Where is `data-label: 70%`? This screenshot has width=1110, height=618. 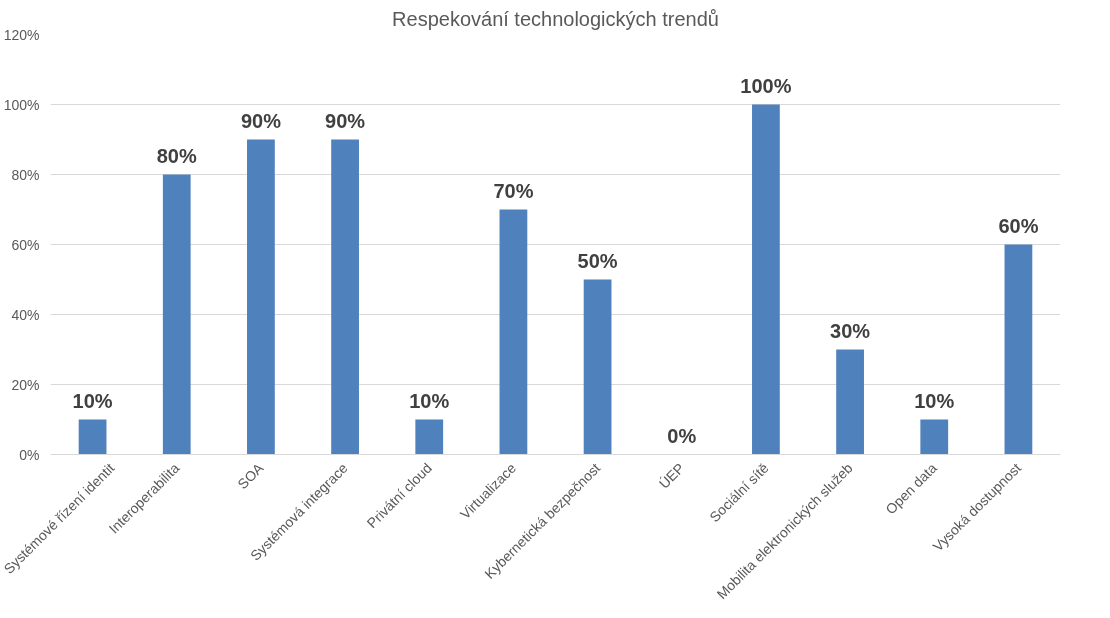 data-label: 70% is located at coordinates (513, 190).